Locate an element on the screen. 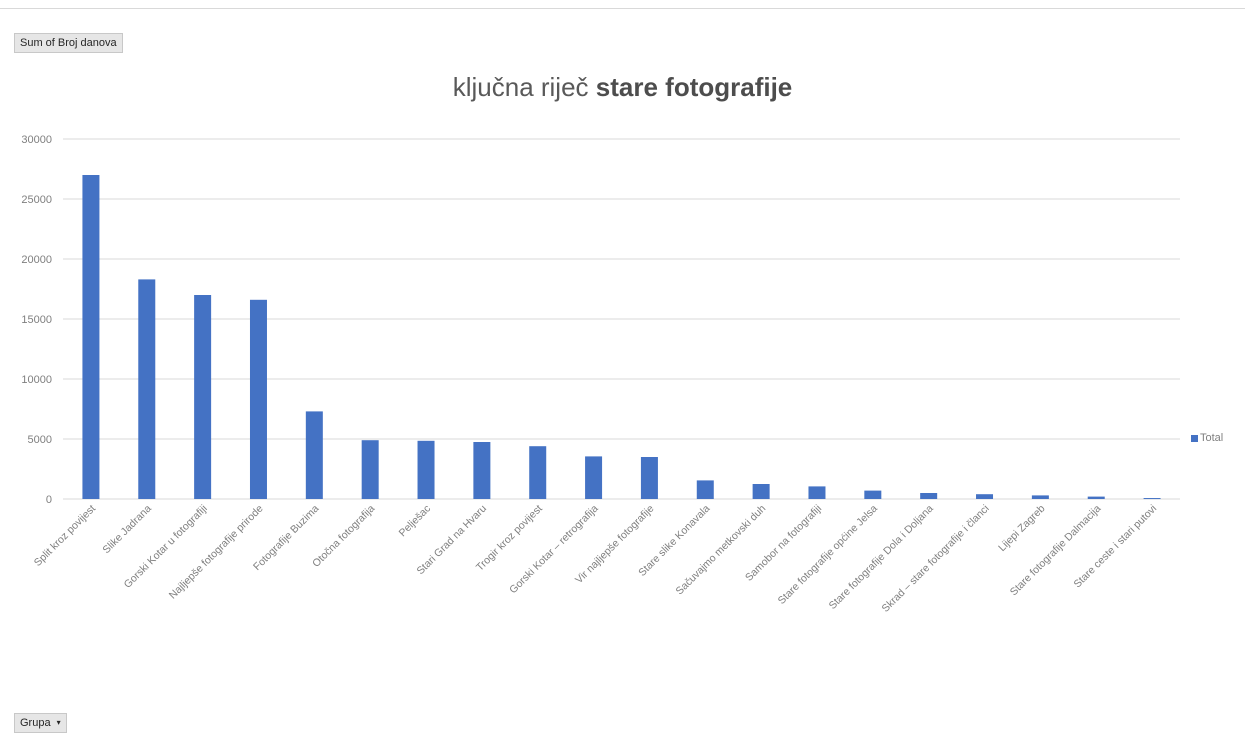 The height and width of the screenshot is (744, 1245). legend-label: Total is located at coordinates (1212, 438).